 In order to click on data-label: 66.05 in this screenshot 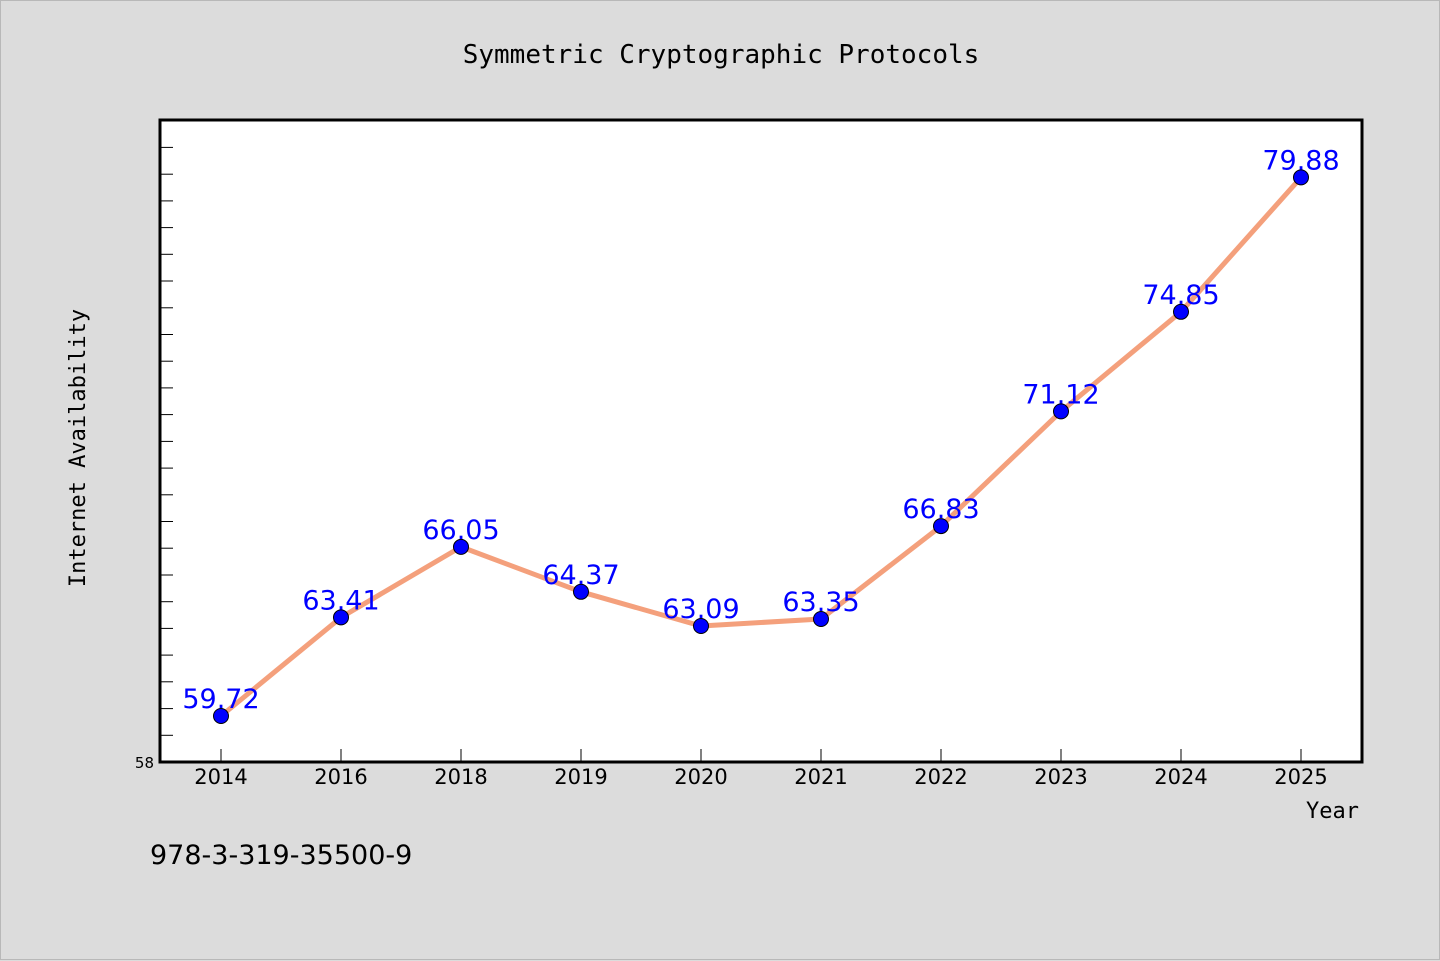, I will do `click(460, 530)`.